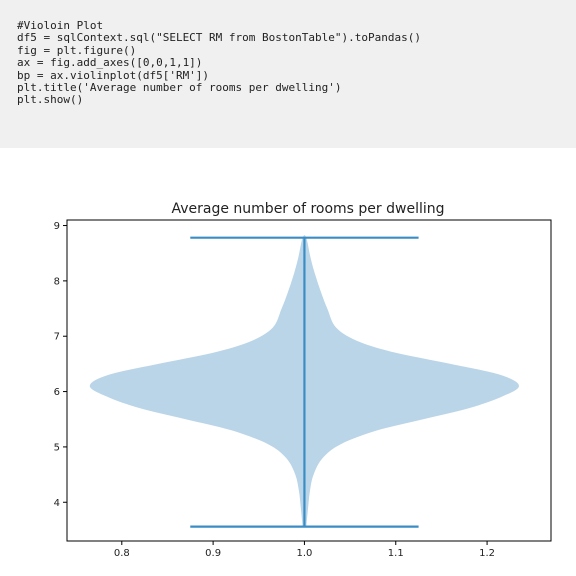 The height and width of the screenshot is (576, 576). What do you see at coordinates (113, 75) in the screenshot?
I see `code-line: bp = ax.violinplot(df5['RM'])` at bounding box center [113, 75].